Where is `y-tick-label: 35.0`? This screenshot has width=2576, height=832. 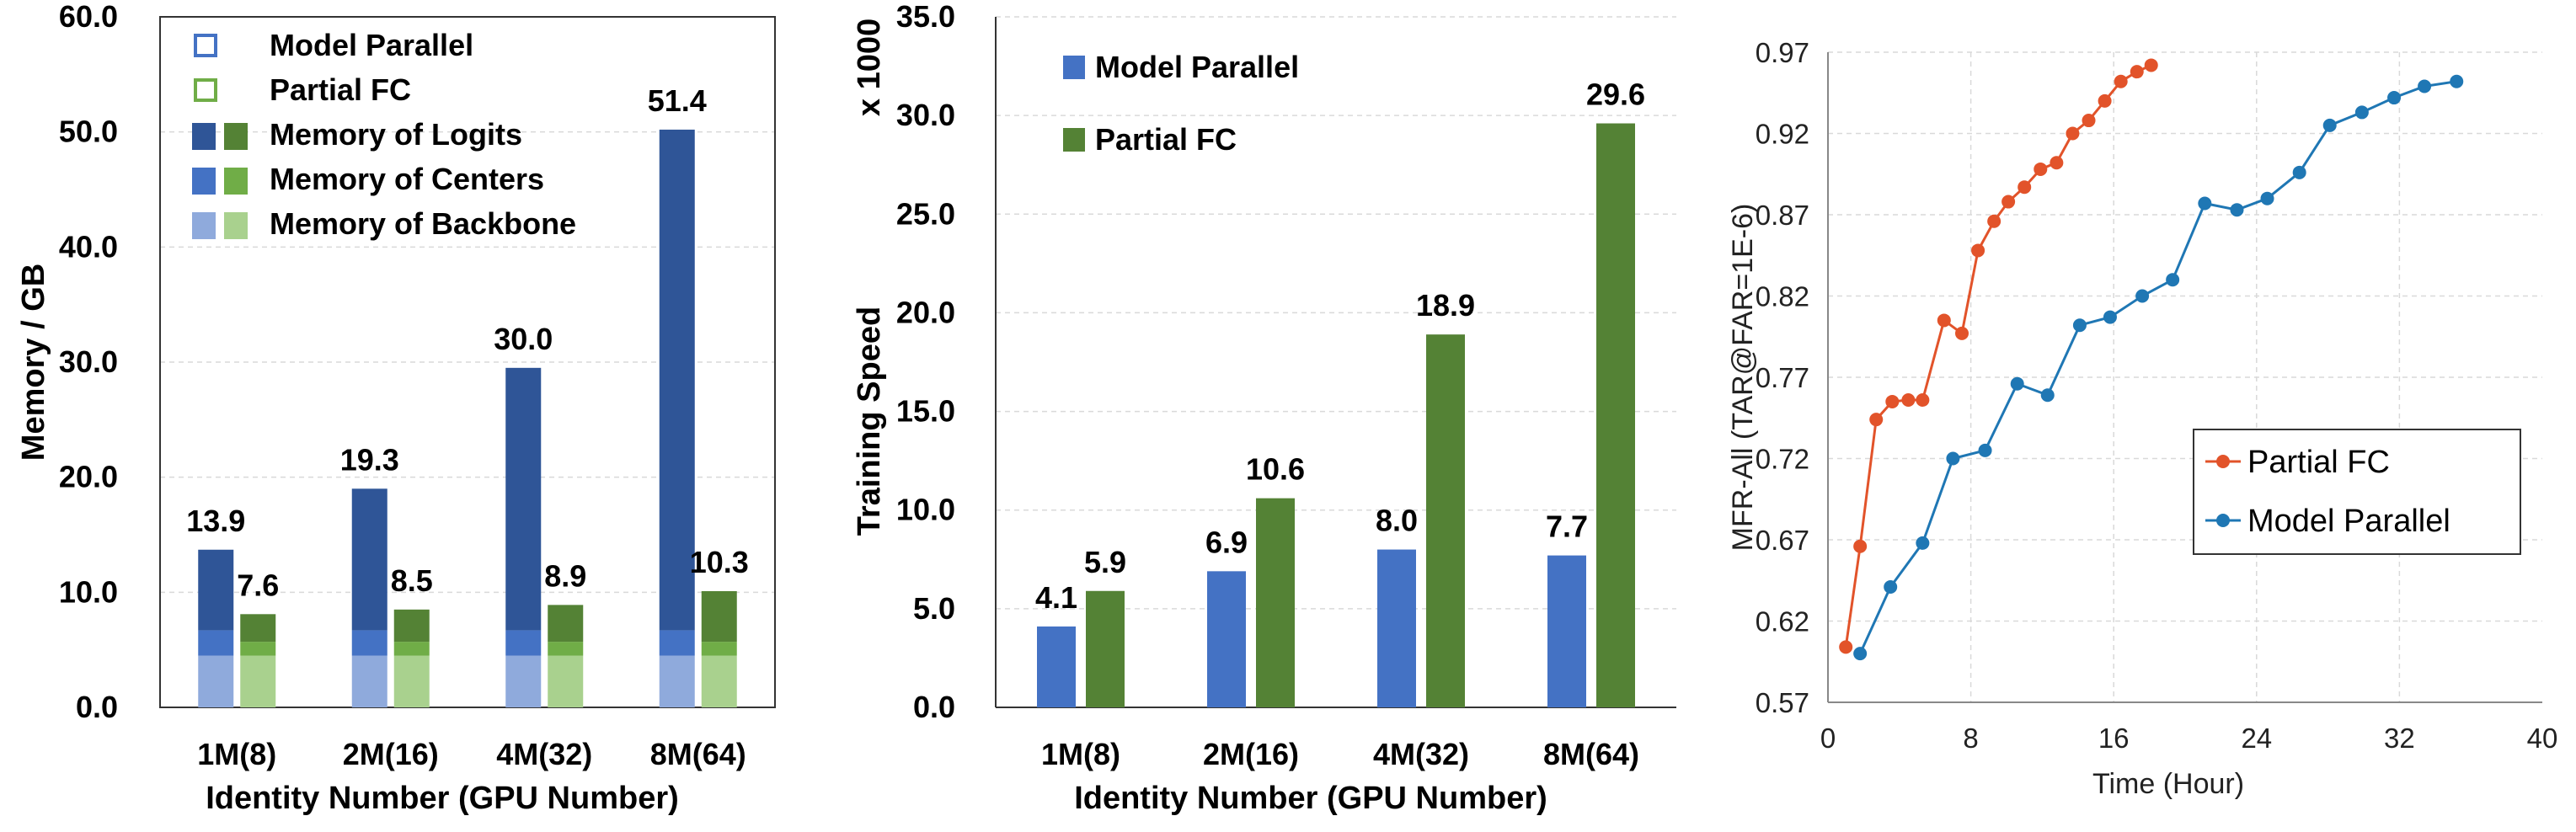
y-tick-label: 35.0 is located at coordinates (925, 17).